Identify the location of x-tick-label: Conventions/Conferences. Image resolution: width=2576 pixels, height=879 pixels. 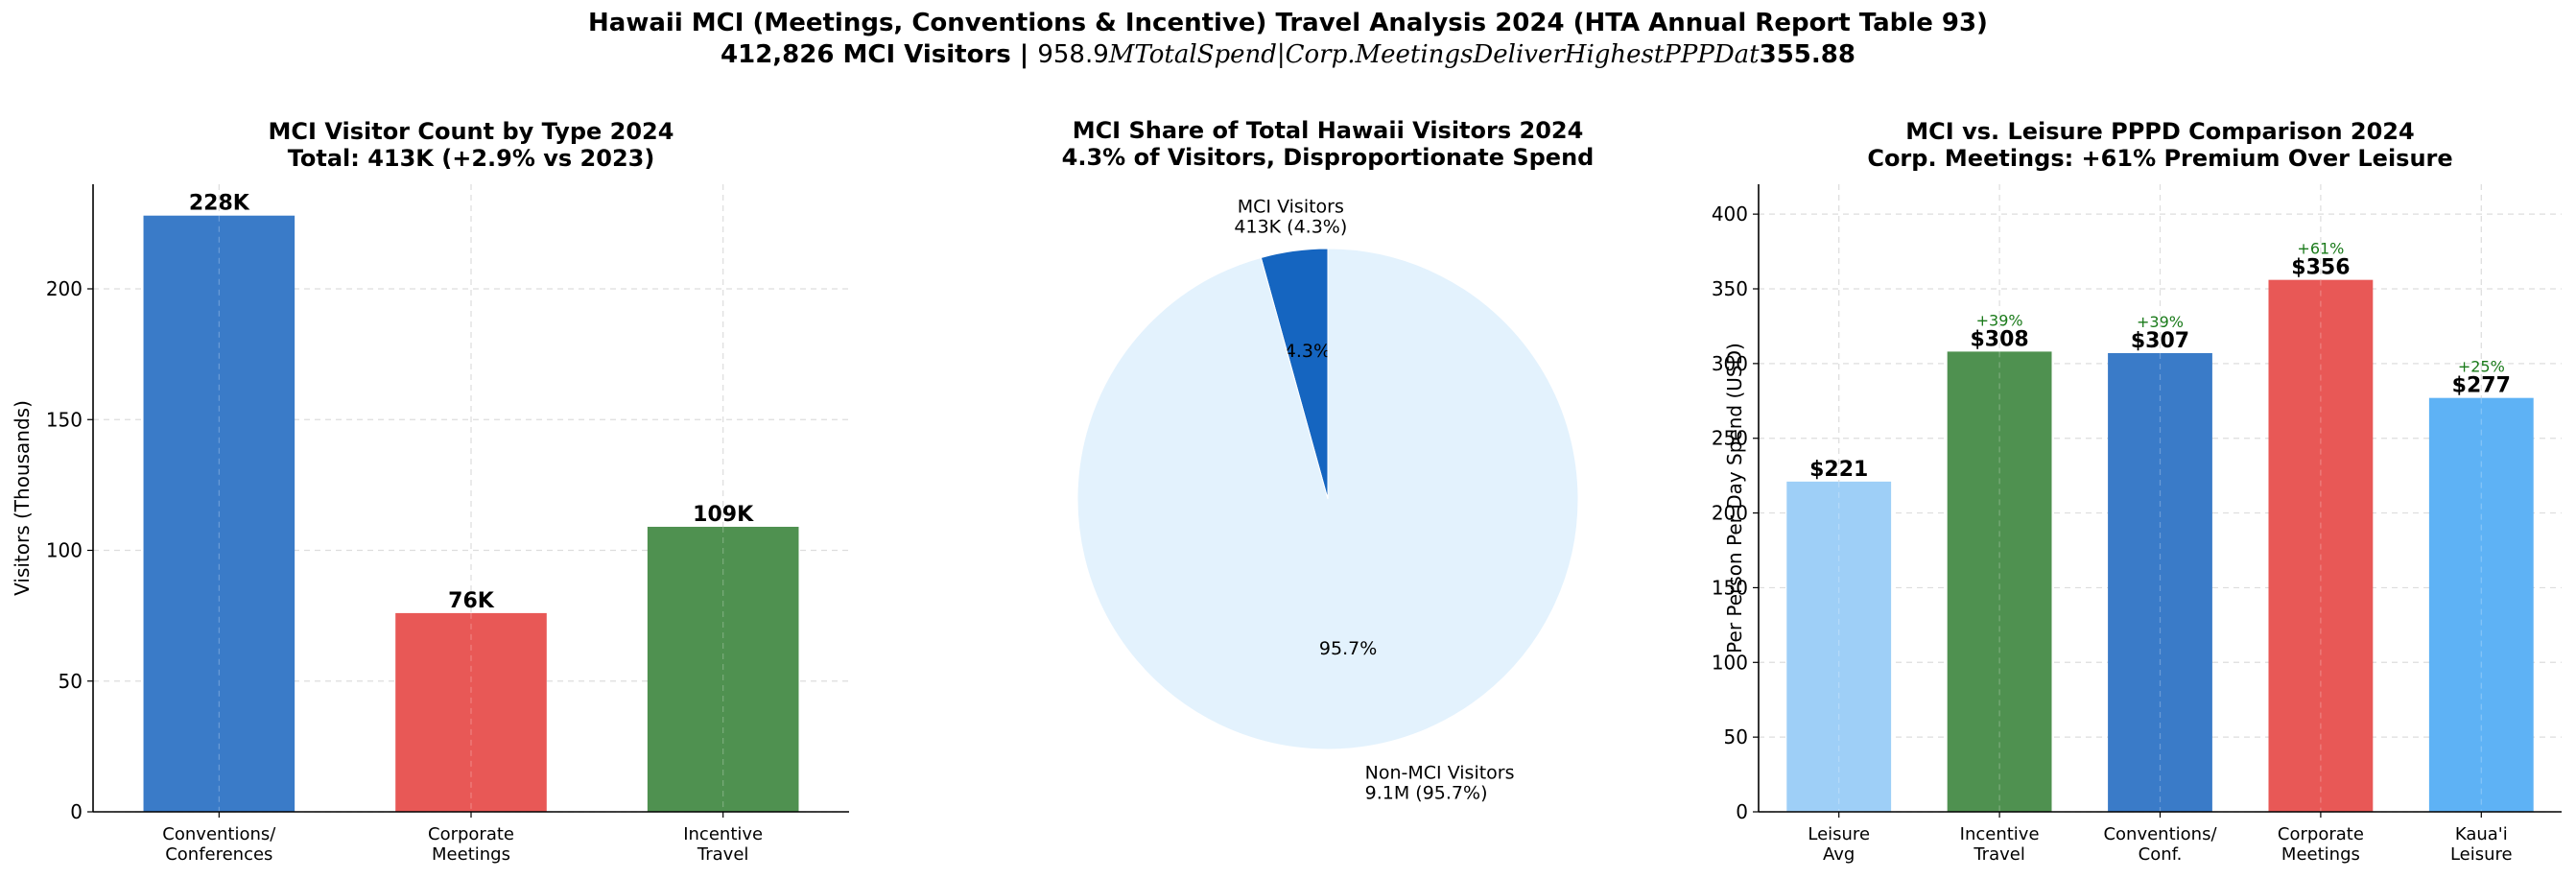
(219, 845).